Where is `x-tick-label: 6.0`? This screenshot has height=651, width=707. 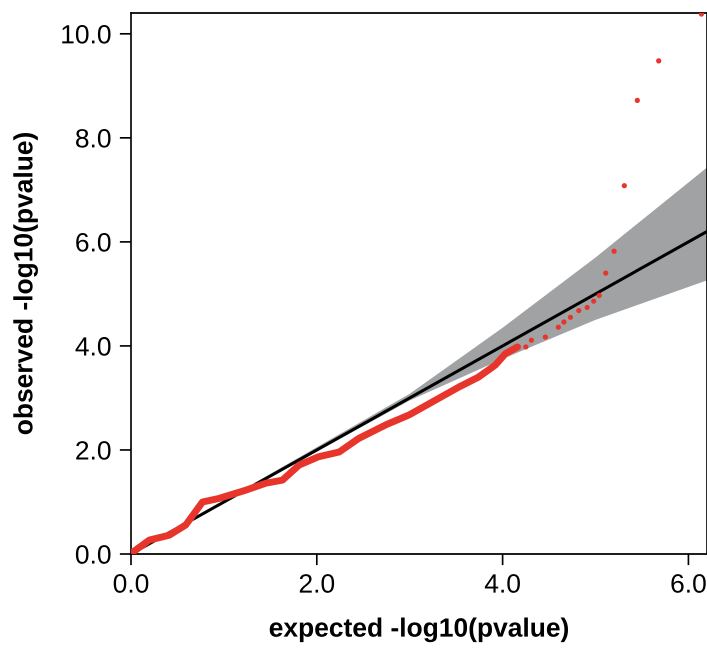
x-tick-label: 6.0 is located at coordinates (688, 583).